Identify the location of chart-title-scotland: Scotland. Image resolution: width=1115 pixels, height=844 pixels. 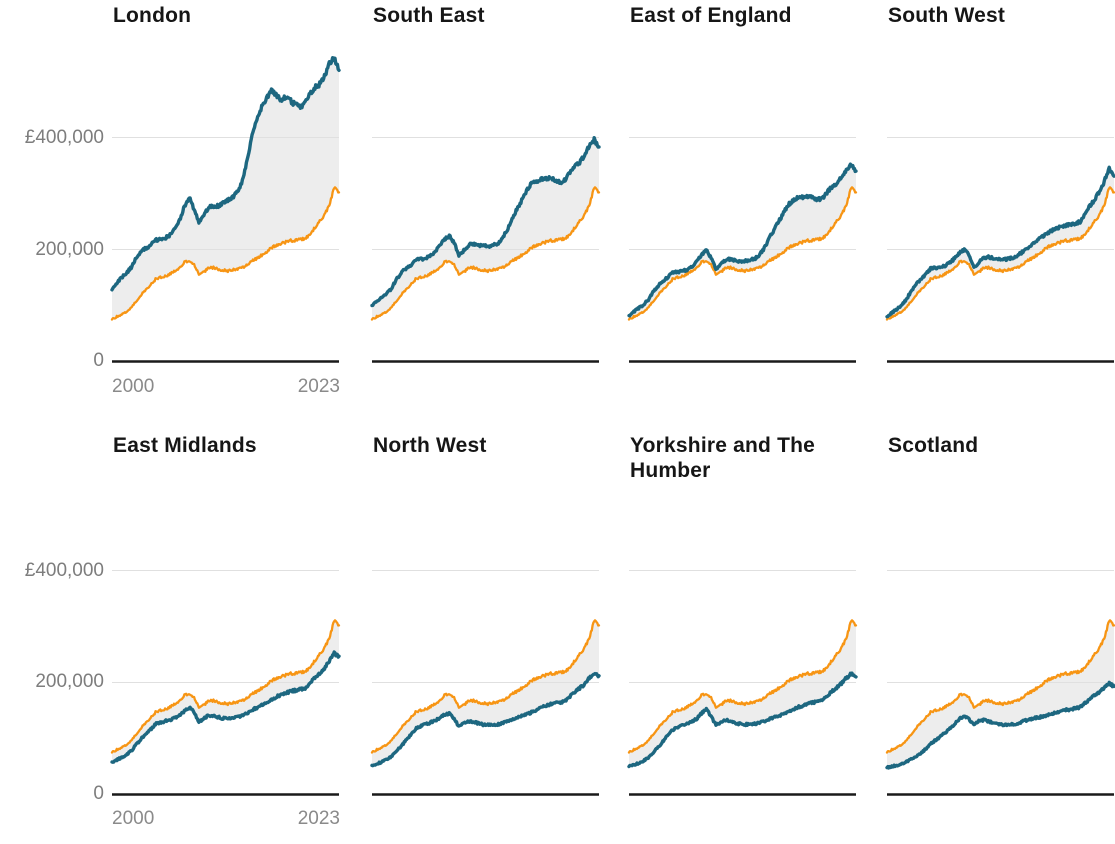
(933, 445).